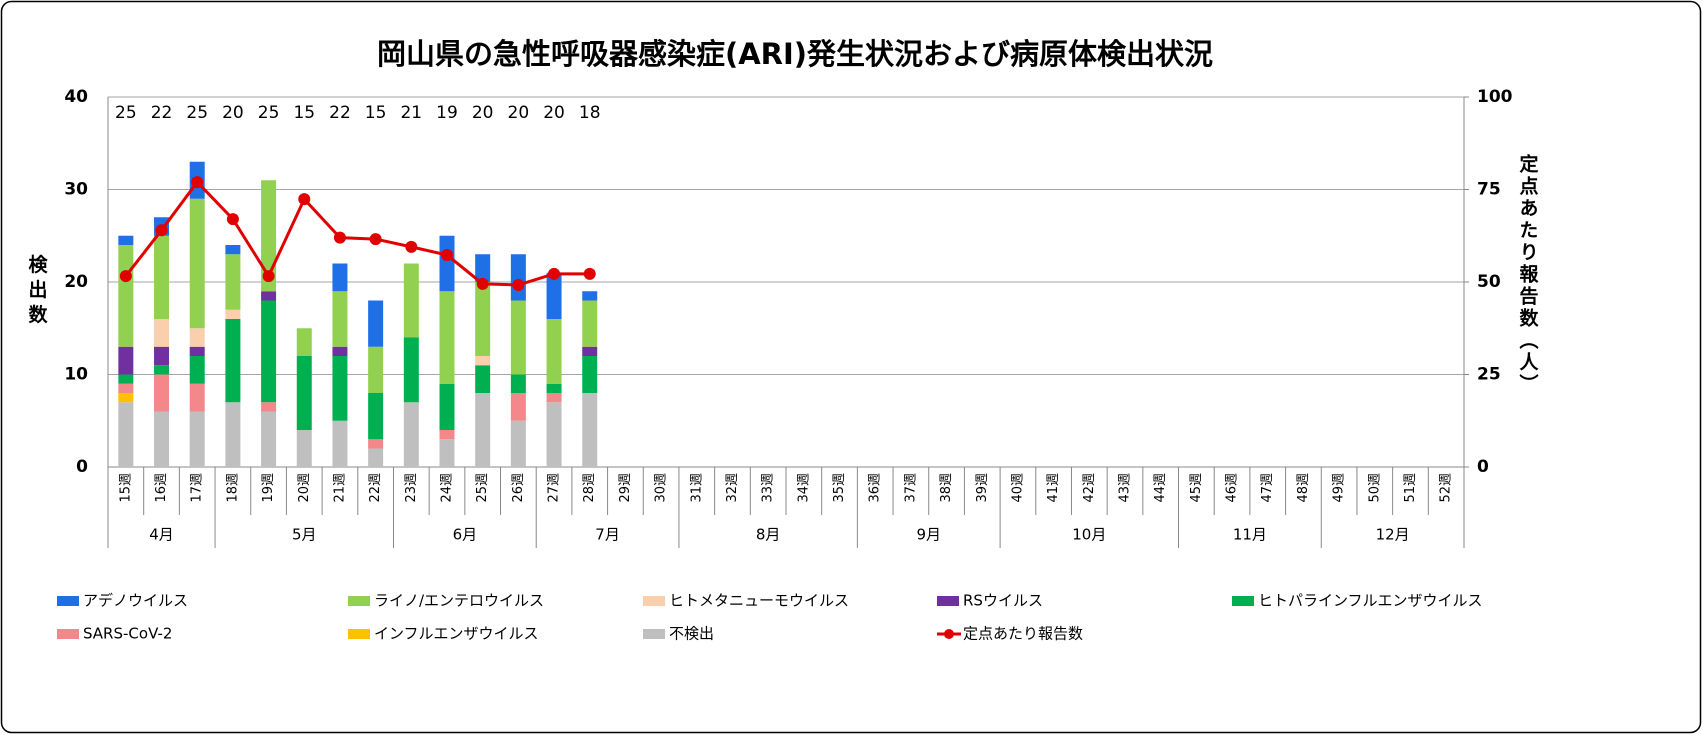 The image size is (1703, 735). Describe the element at coordinates (1053, 488) in the screenshot. I see `x-tick-label: 41週` at that location.